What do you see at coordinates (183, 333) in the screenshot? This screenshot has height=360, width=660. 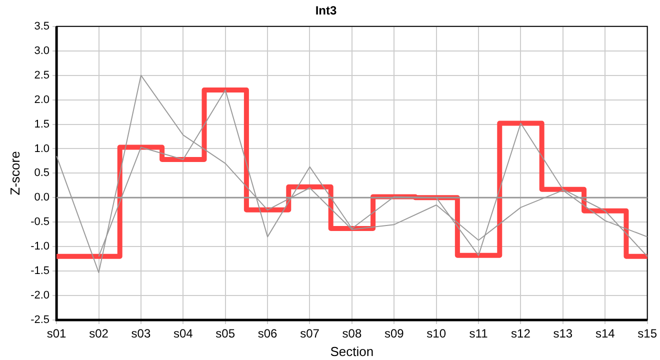 I see `x-tick-label: s04` at bounding box center [183, 333].